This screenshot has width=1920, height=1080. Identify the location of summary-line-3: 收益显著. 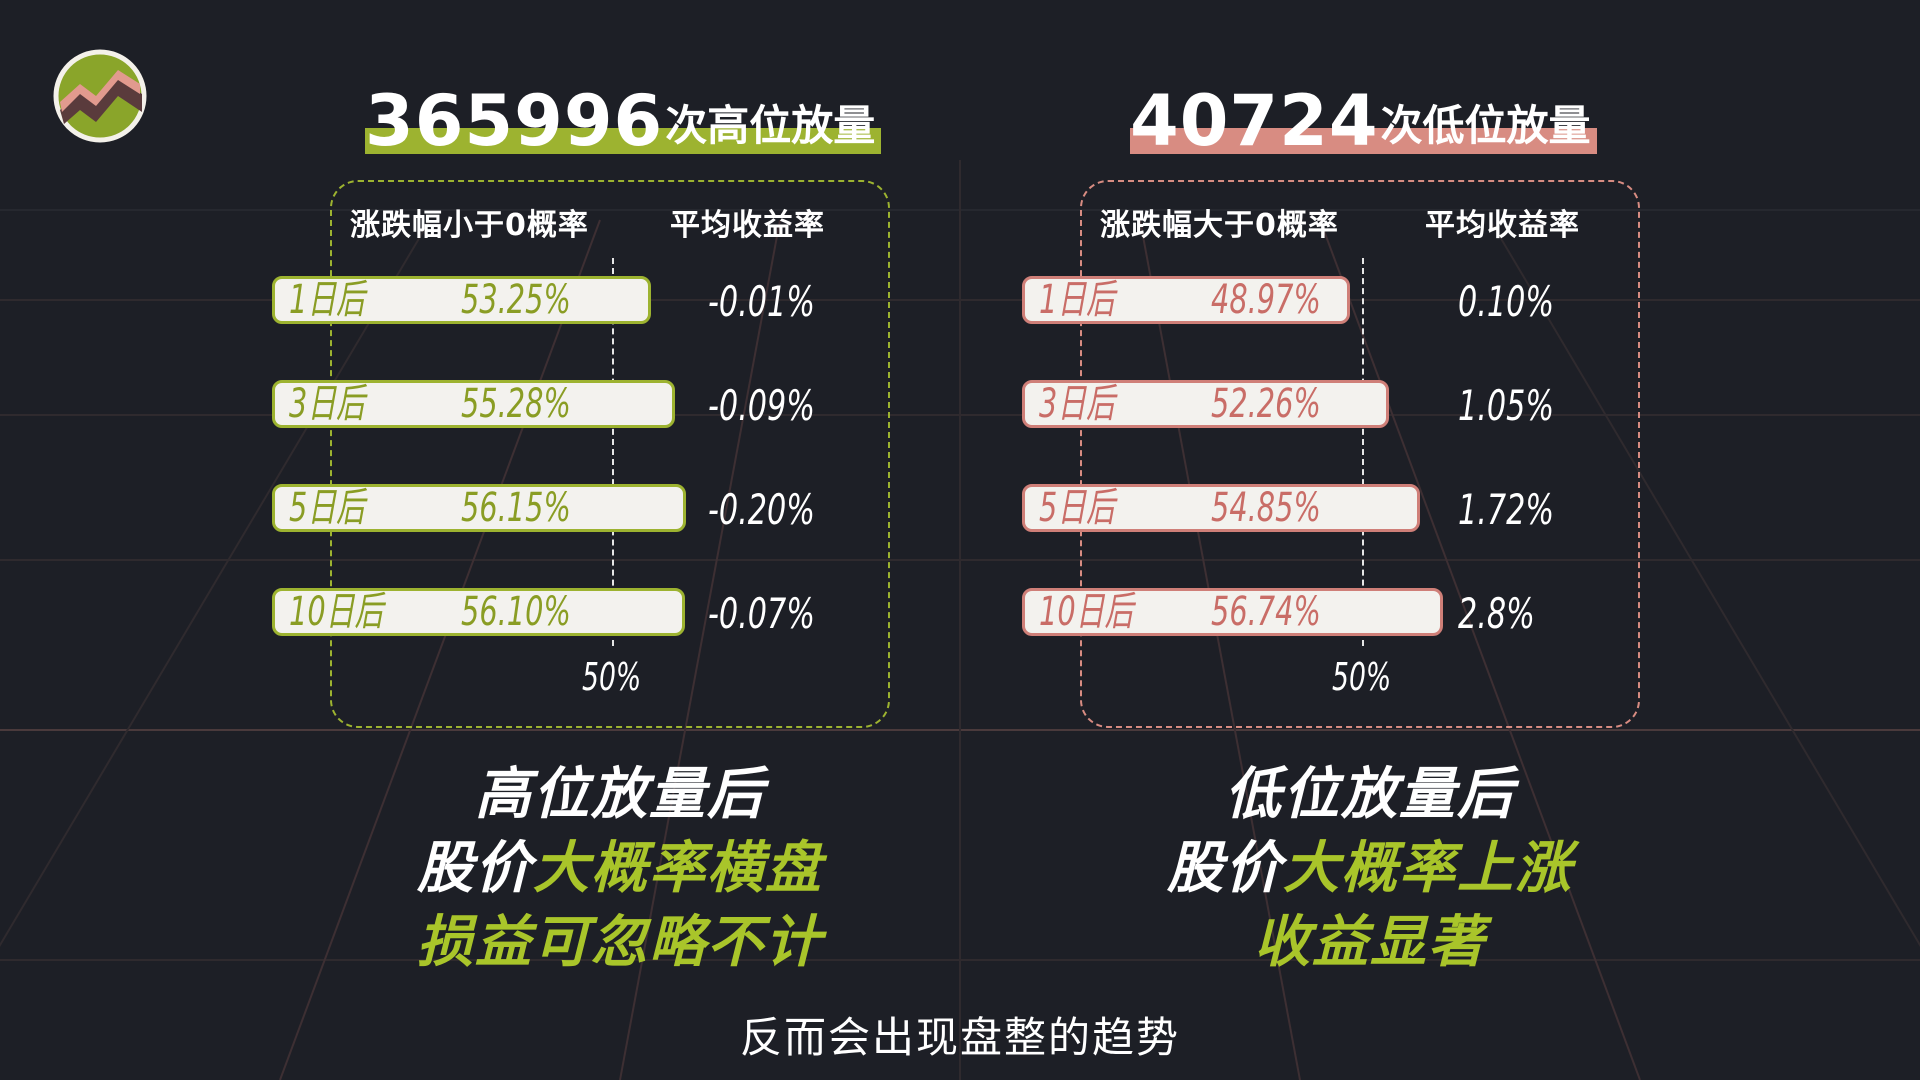
(1370, 942).